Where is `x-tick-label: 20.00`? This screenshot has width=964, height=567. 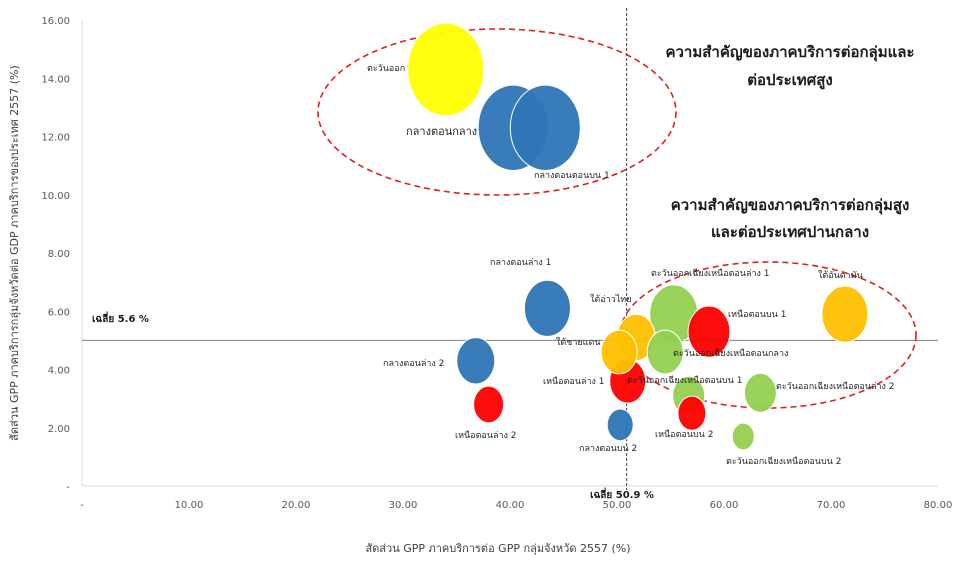
x-tick-label: 20.00 is located at coordinates (296, 505).